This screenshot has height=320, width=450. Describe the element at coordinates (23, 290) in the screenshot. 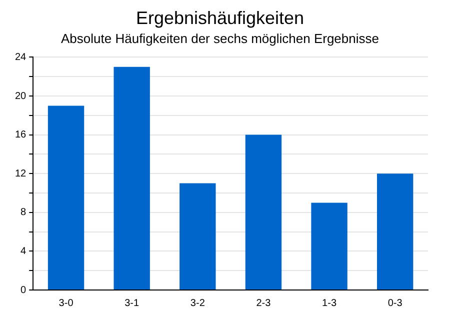

I see `y-tick-label: 0` at that location.